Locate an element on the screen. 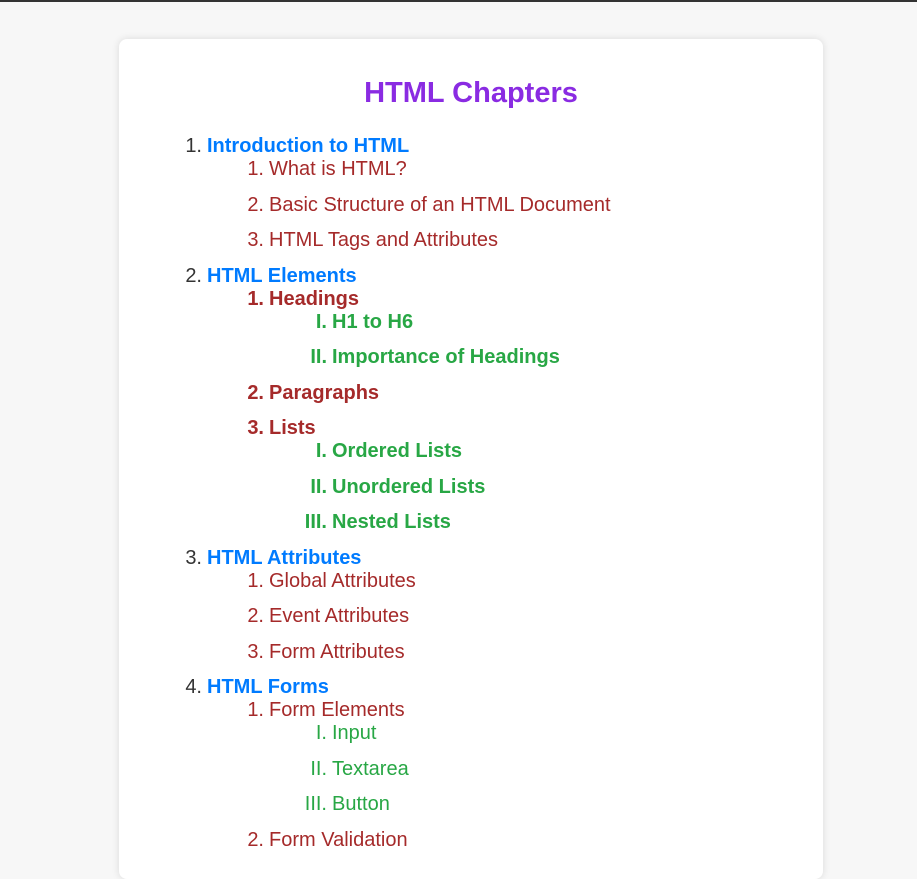 This screenshot has width=917, height=879. section-item-label: Event Attributes is located at coordinates (339, 616).